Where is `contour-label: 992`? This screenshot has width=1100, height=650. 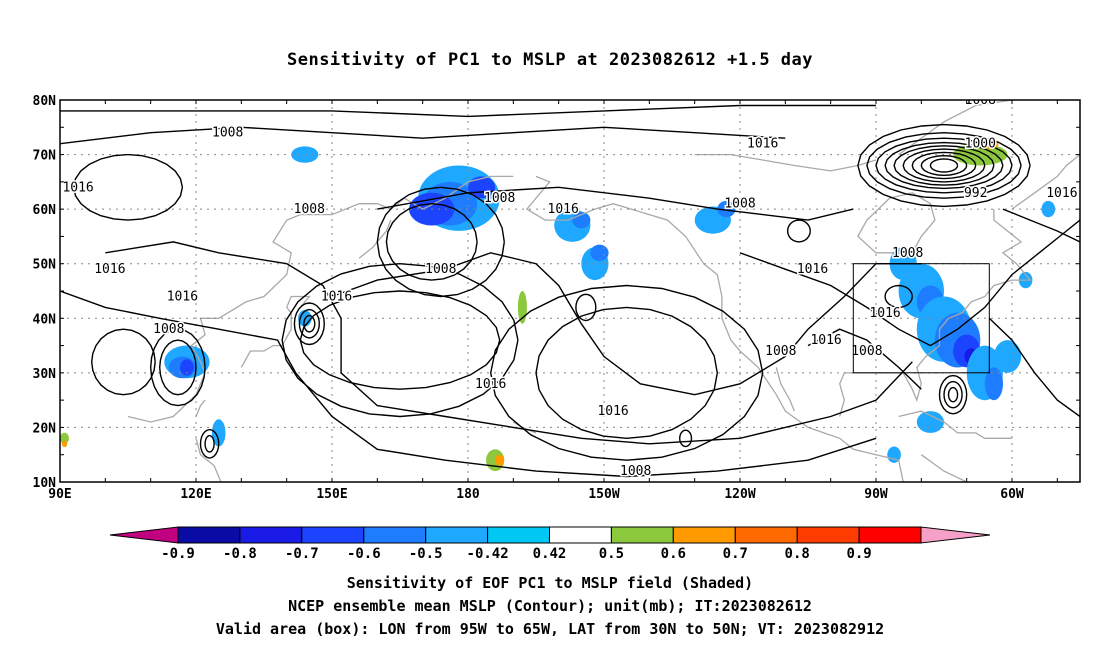
contour-label: 992 is located at coordinates (975, 193).